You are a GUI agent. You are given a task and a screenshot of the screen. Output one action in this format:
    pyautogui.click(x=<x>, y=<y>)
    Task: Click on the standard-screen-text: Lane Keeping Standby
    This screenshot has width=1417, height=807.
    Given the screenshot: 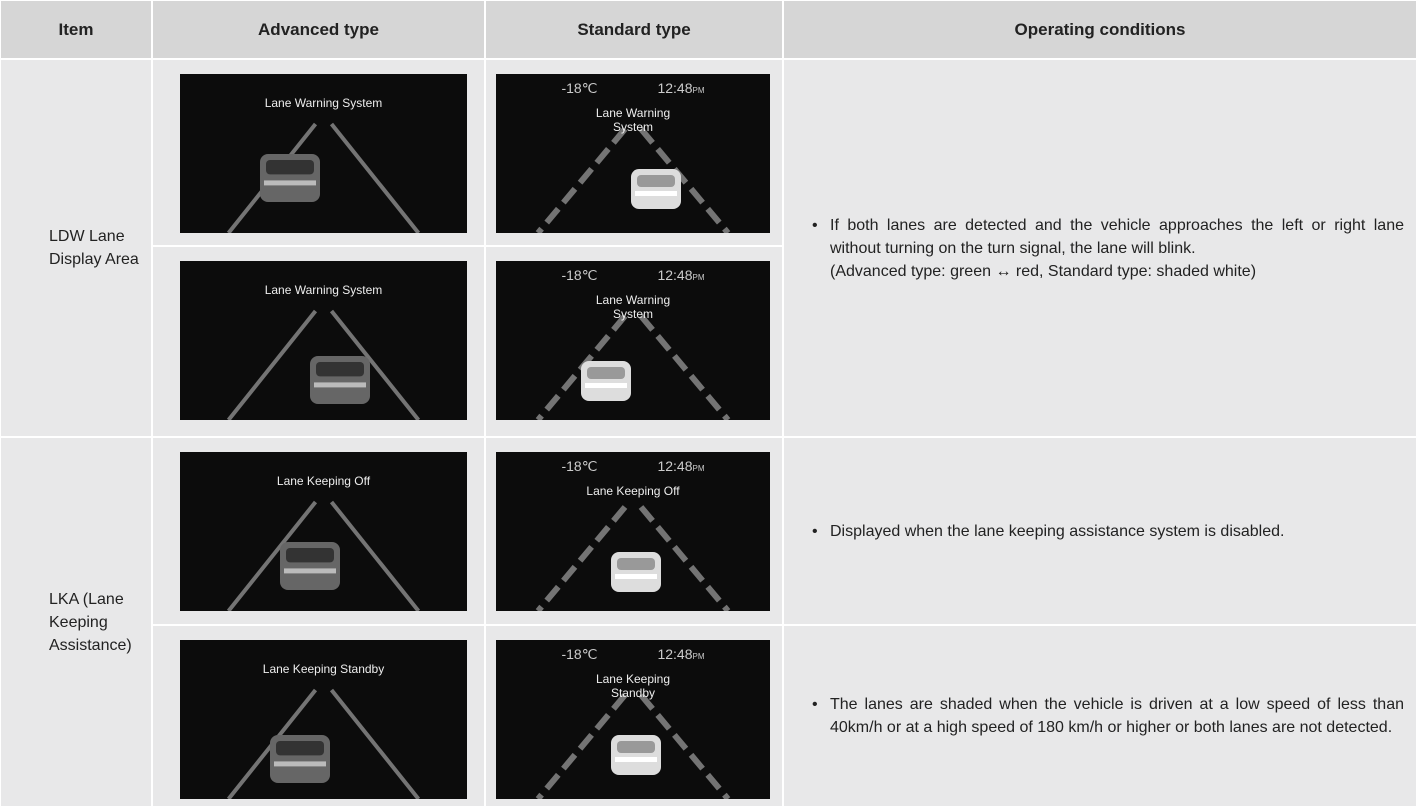 What is the action you would take?
    pyautogui.click(x=633, y=686)
    